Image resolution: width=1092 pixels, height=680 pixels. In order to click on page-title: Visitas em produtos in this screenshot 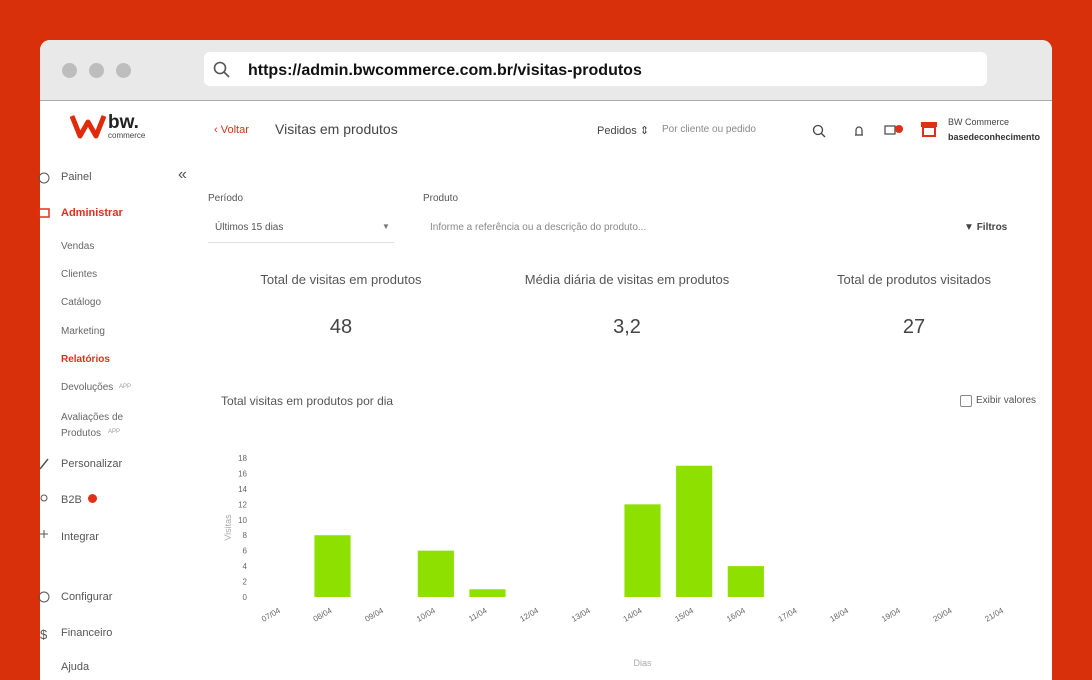, I will do `click(336, 129)`.